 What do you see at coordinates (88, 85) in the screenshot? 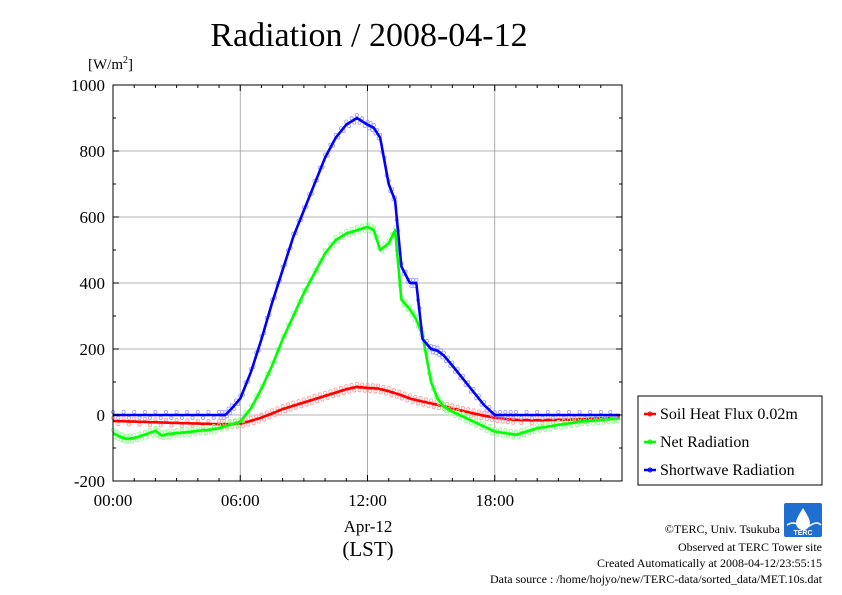
I see `y-tick-label: 1000` at bounding box center [88, 85].